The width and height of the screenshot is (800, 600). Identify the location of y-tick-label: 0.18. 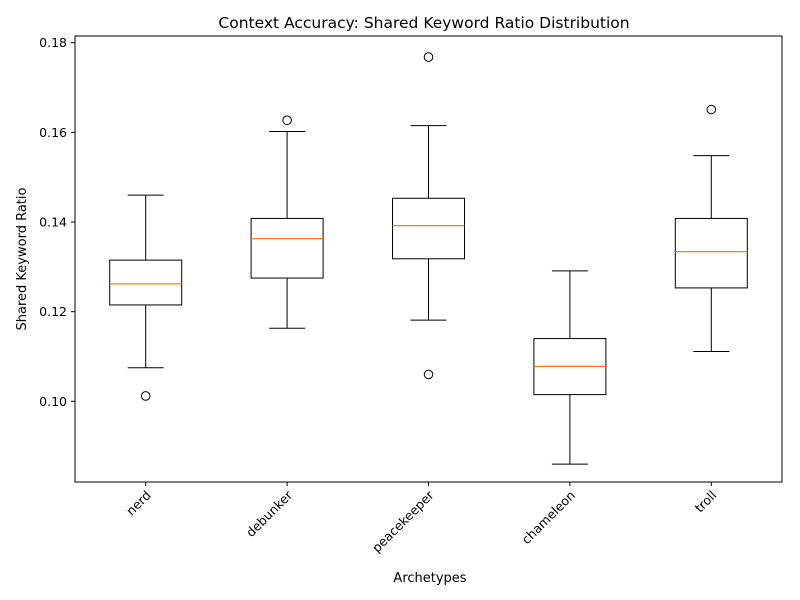
(53, 42).